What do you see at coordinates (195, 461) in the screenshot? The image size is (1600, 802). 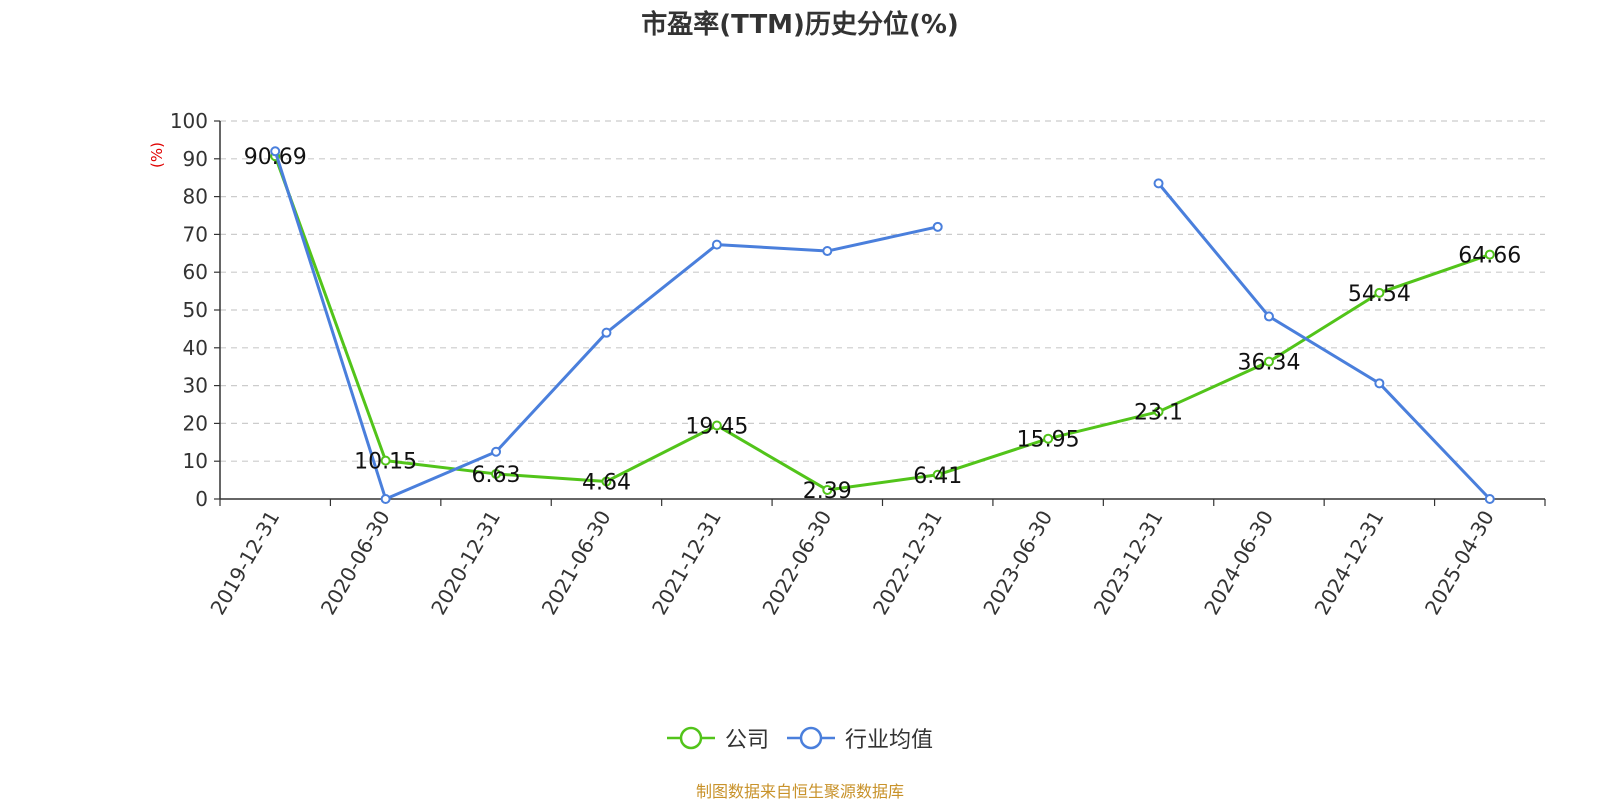 I see `y-tick-label: 10` at bounding box center [195, 461].